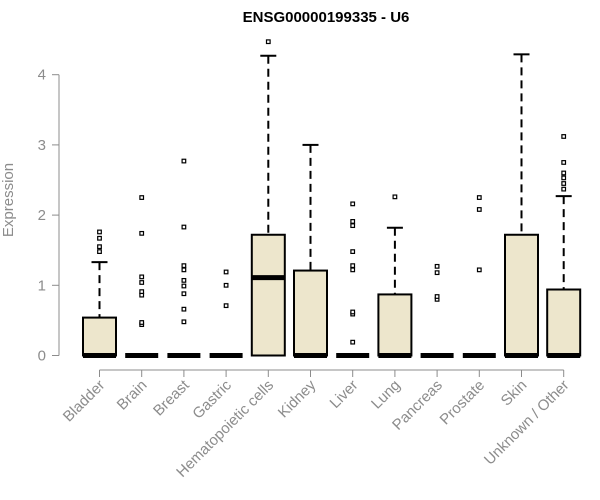  What do you see at coordinates (437, 310) in the screenshot?
I see `box-pancreas` at bounding box center [437, 310].